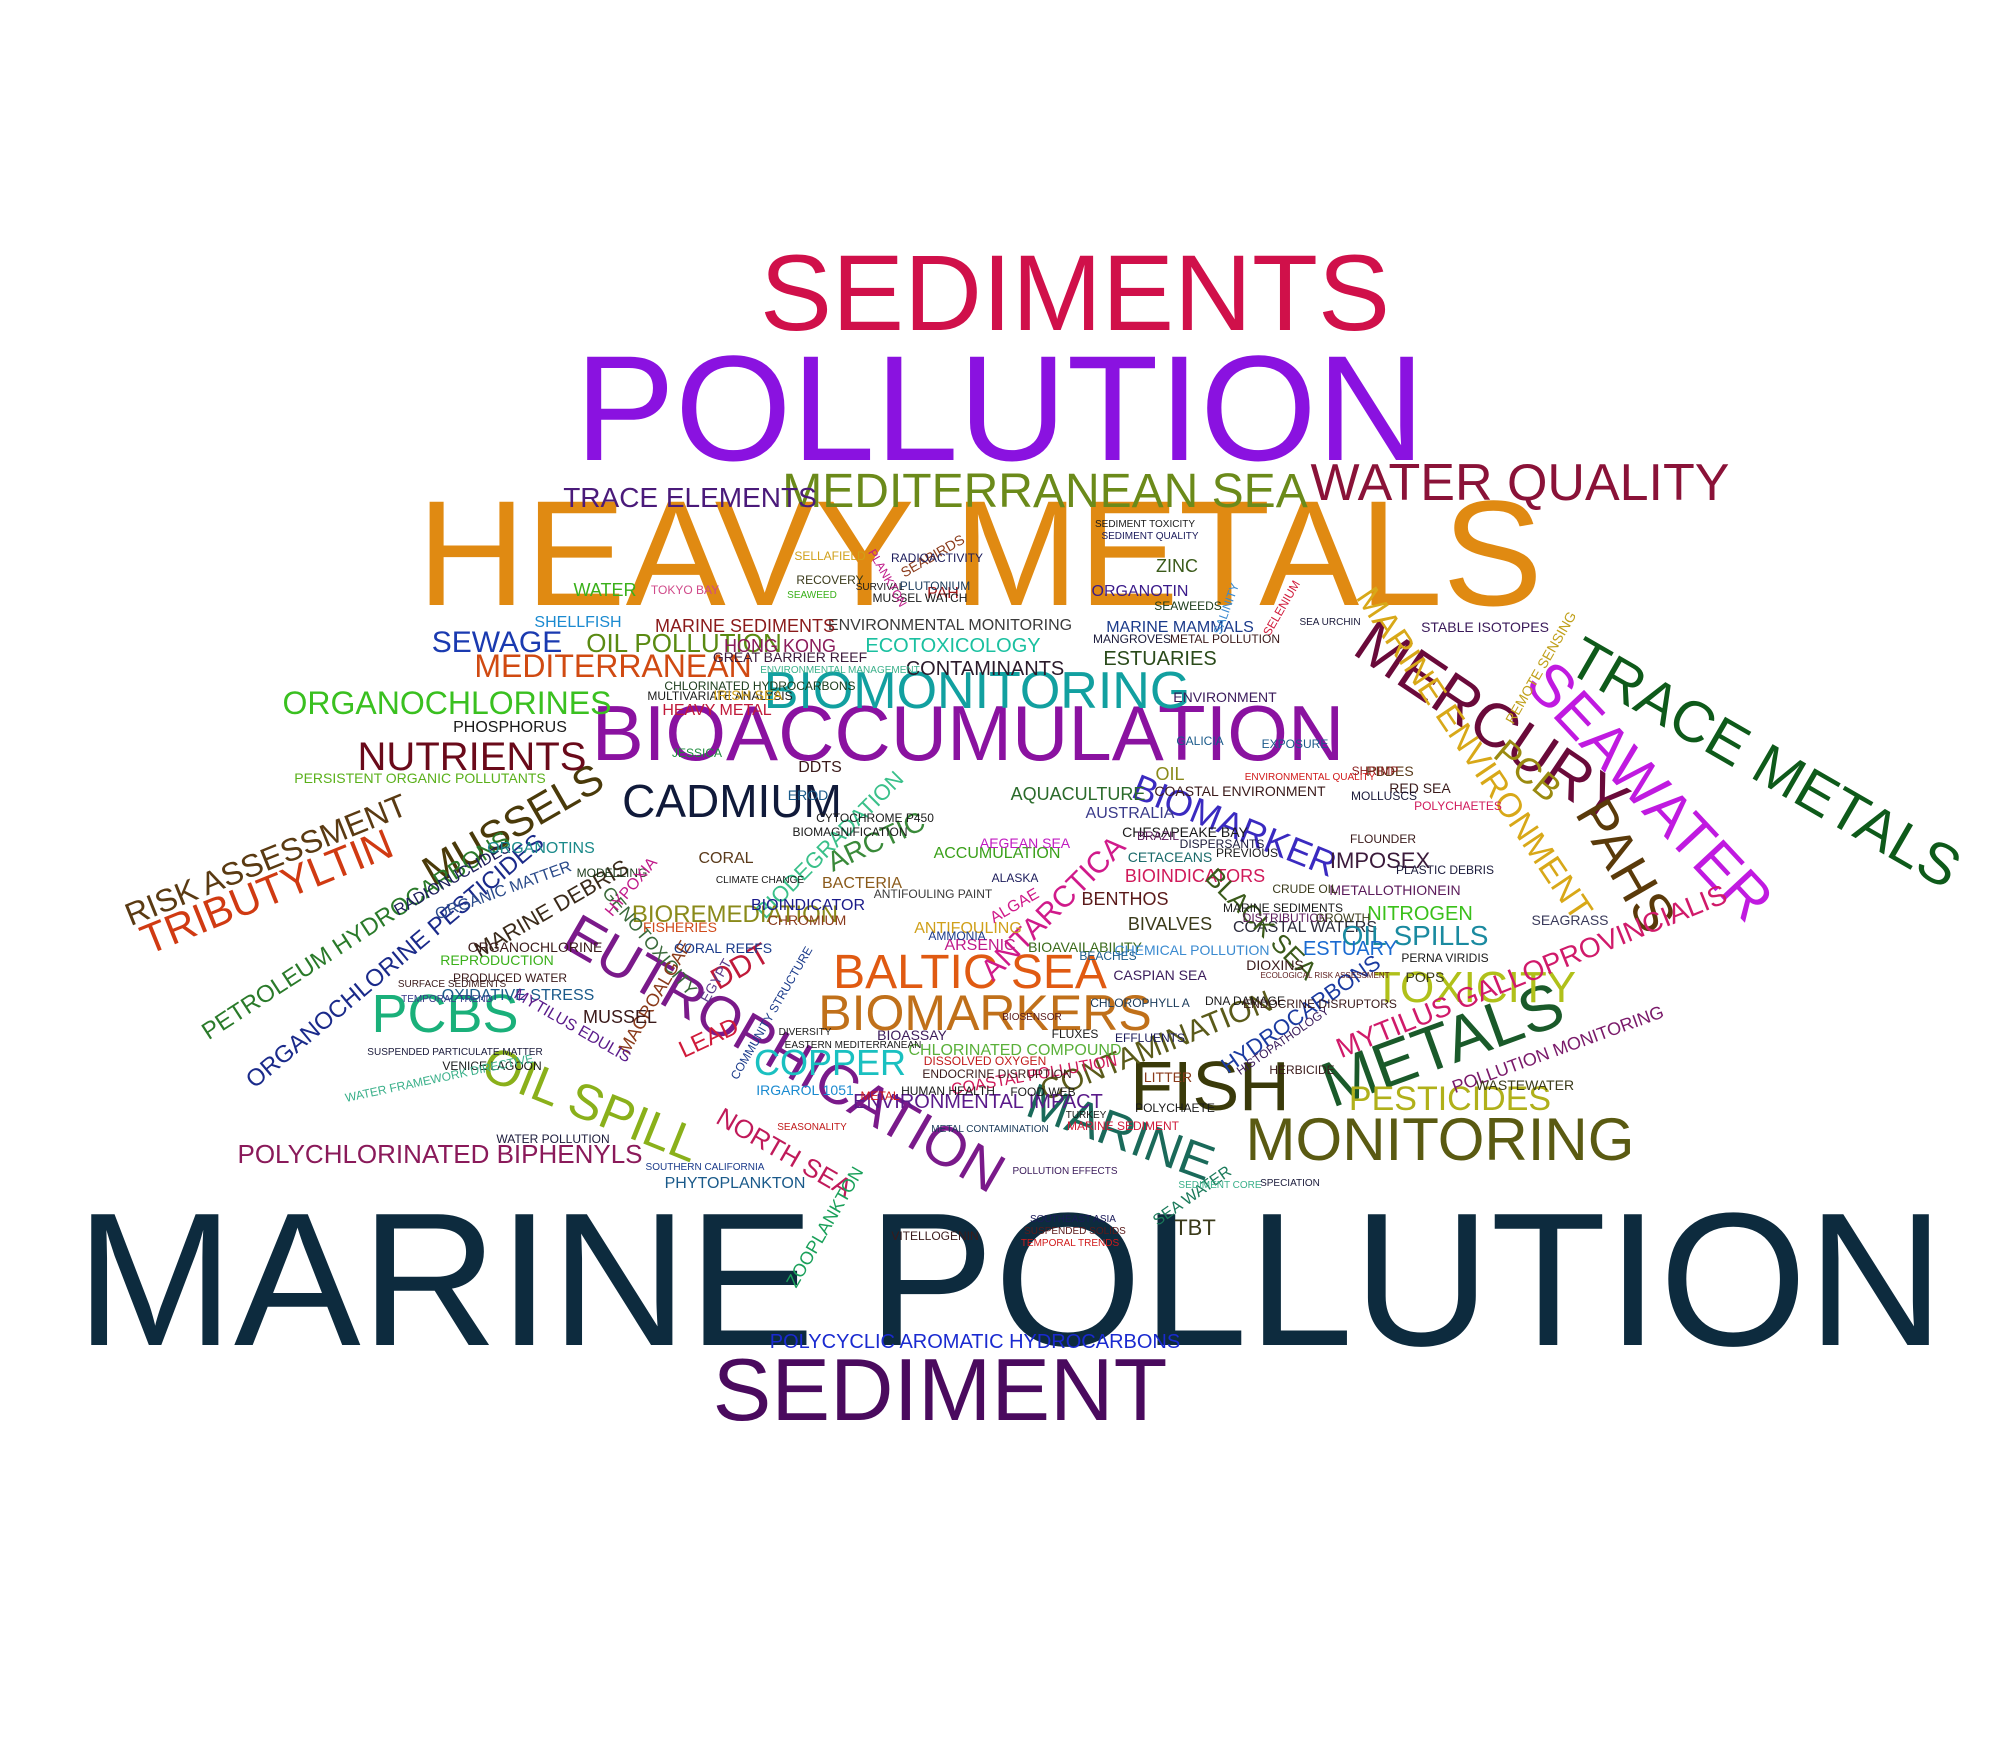 Image resolution: width=1992 pixels, height=1756 pixels. What do you see at coordinates (790, 657) in the screenshot?
I see `word-great-barrier-reef: GREAT BARRIER REEF` at bounding box center [790, 657].